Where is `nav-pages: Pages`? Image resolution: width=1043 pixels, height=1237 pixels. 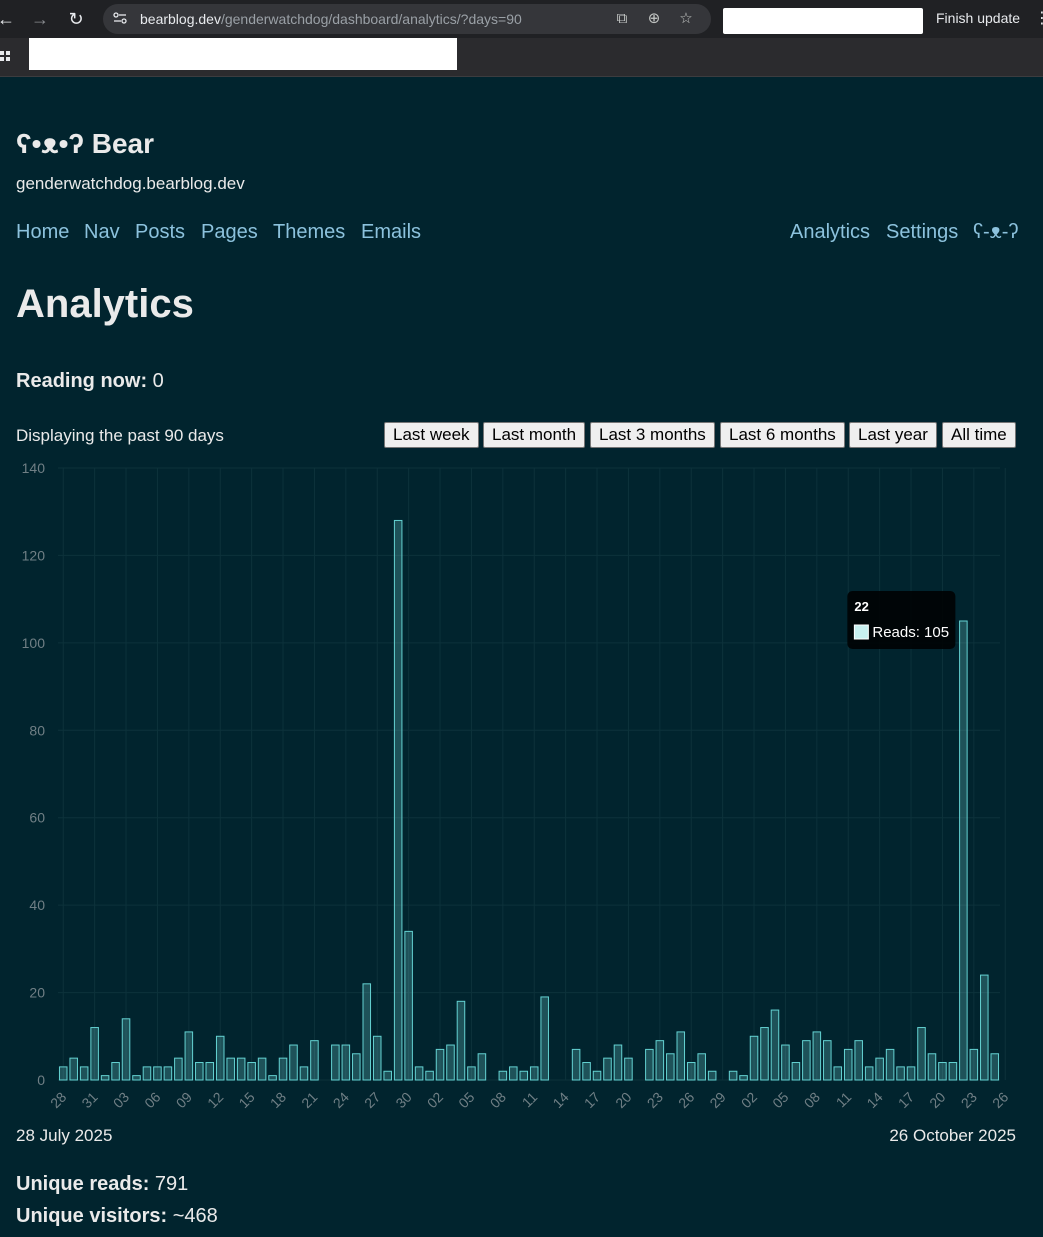
nav-pages: Pages is located at coordinates (229, 232).